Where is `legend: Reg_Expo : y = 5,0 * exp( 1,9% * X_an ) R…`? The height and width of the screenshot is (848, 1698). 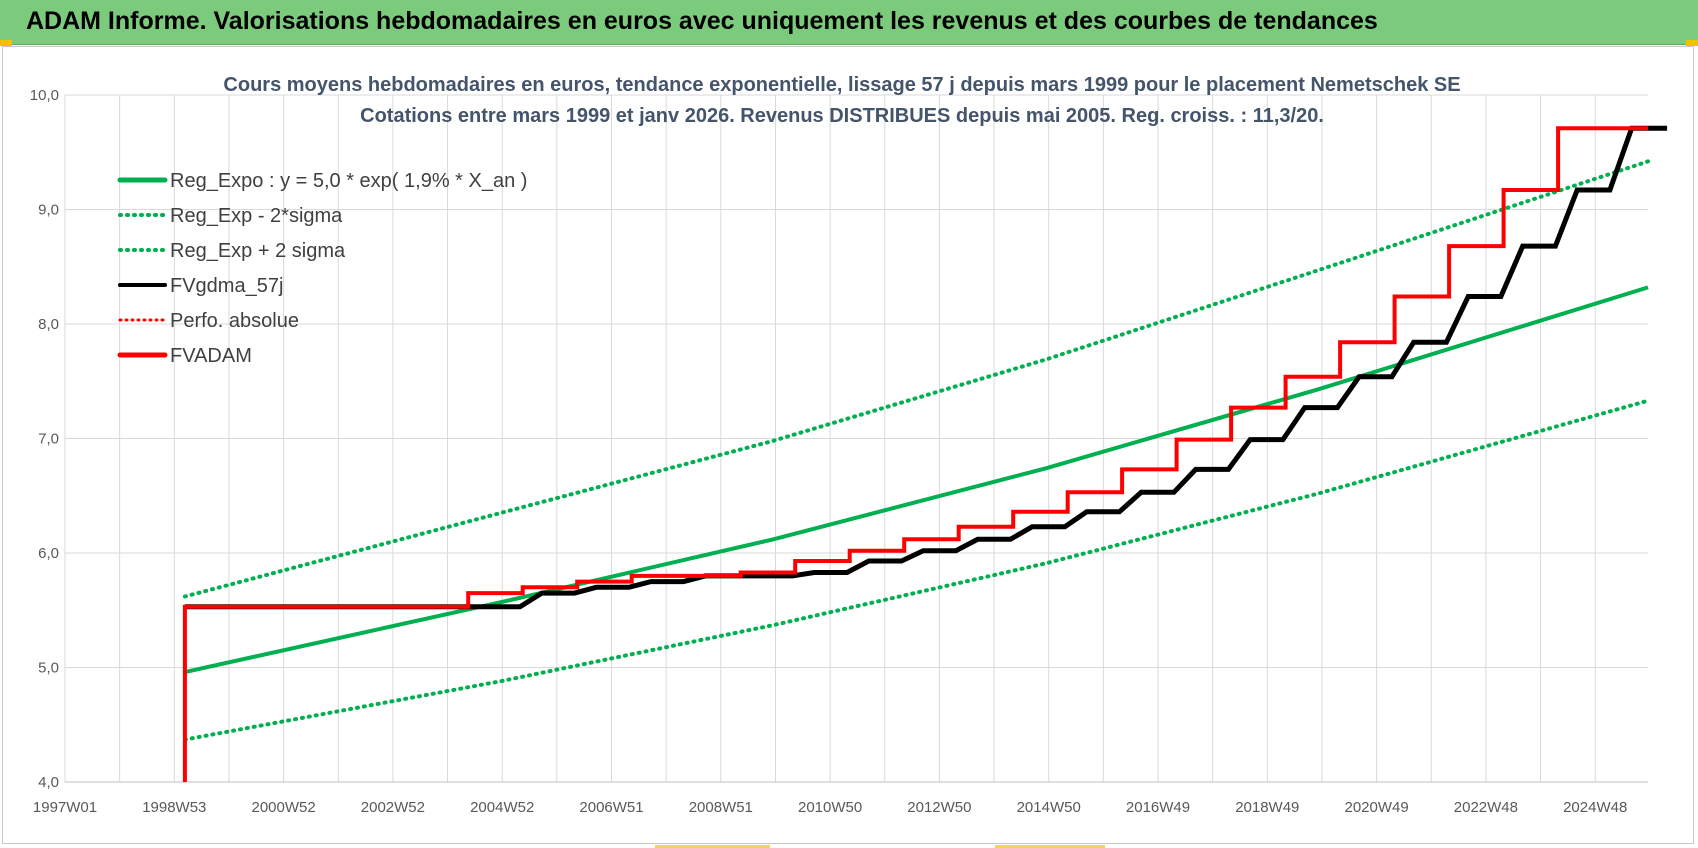
legend: Reg_Expo : y = 5,0 * exp( 1,9% * X_an ) R… is located at coordinates (322, 268).